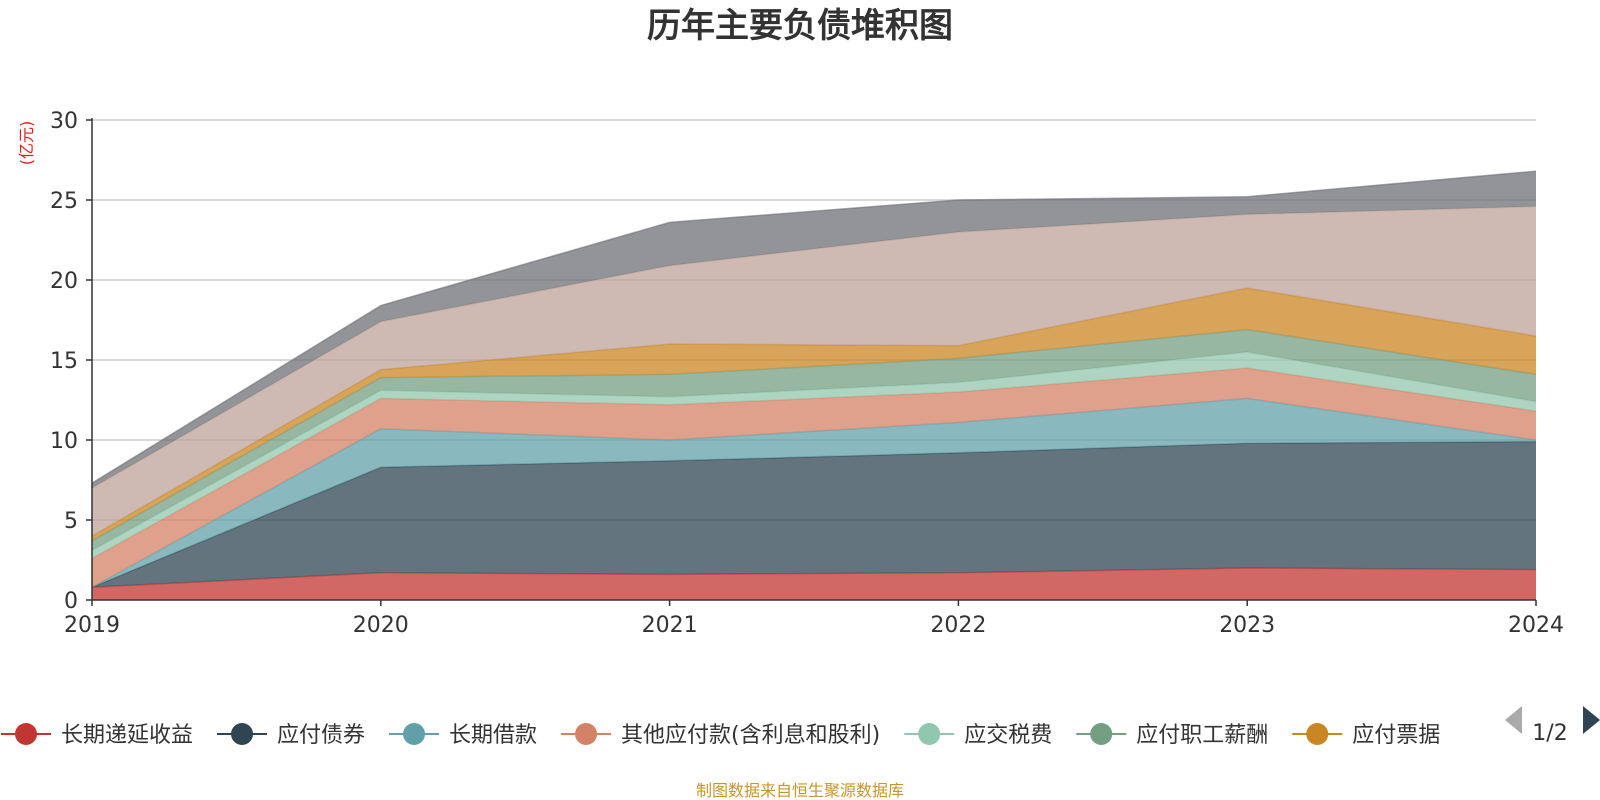  I want to click on legend-label: 应付债券, so click(321, 735).